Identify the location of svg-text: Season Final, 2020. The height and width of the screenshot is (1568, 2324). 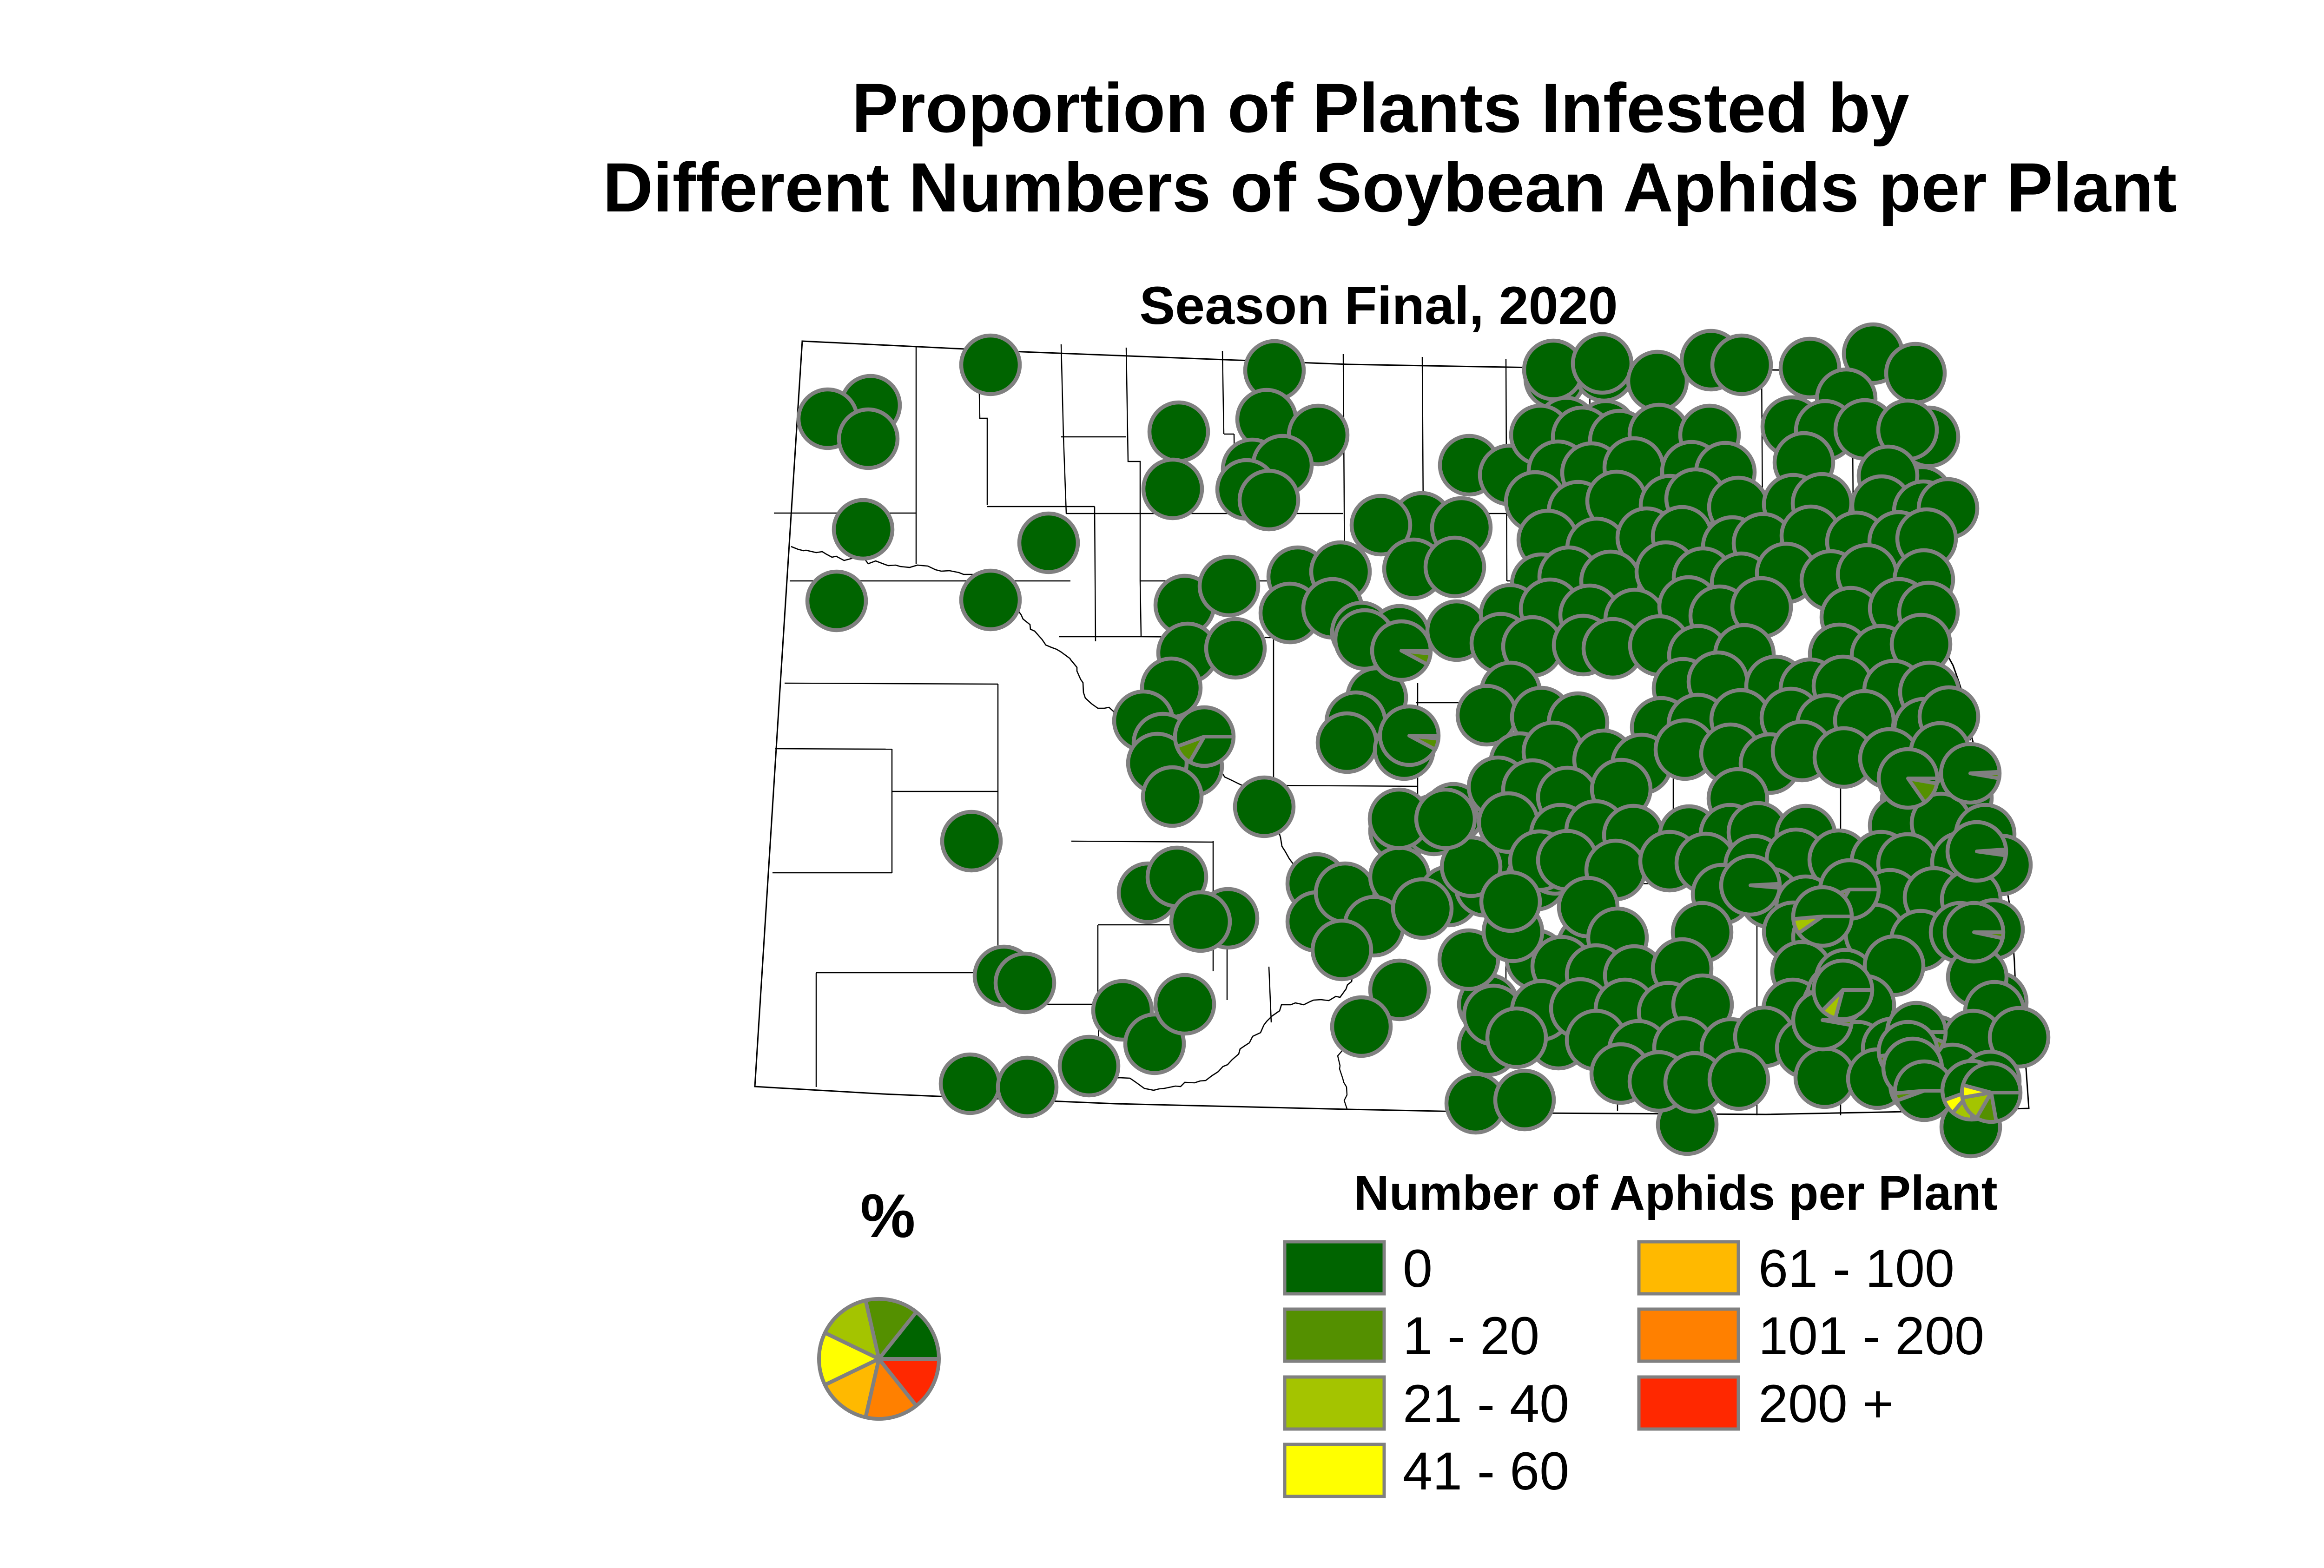
(1378, 306).